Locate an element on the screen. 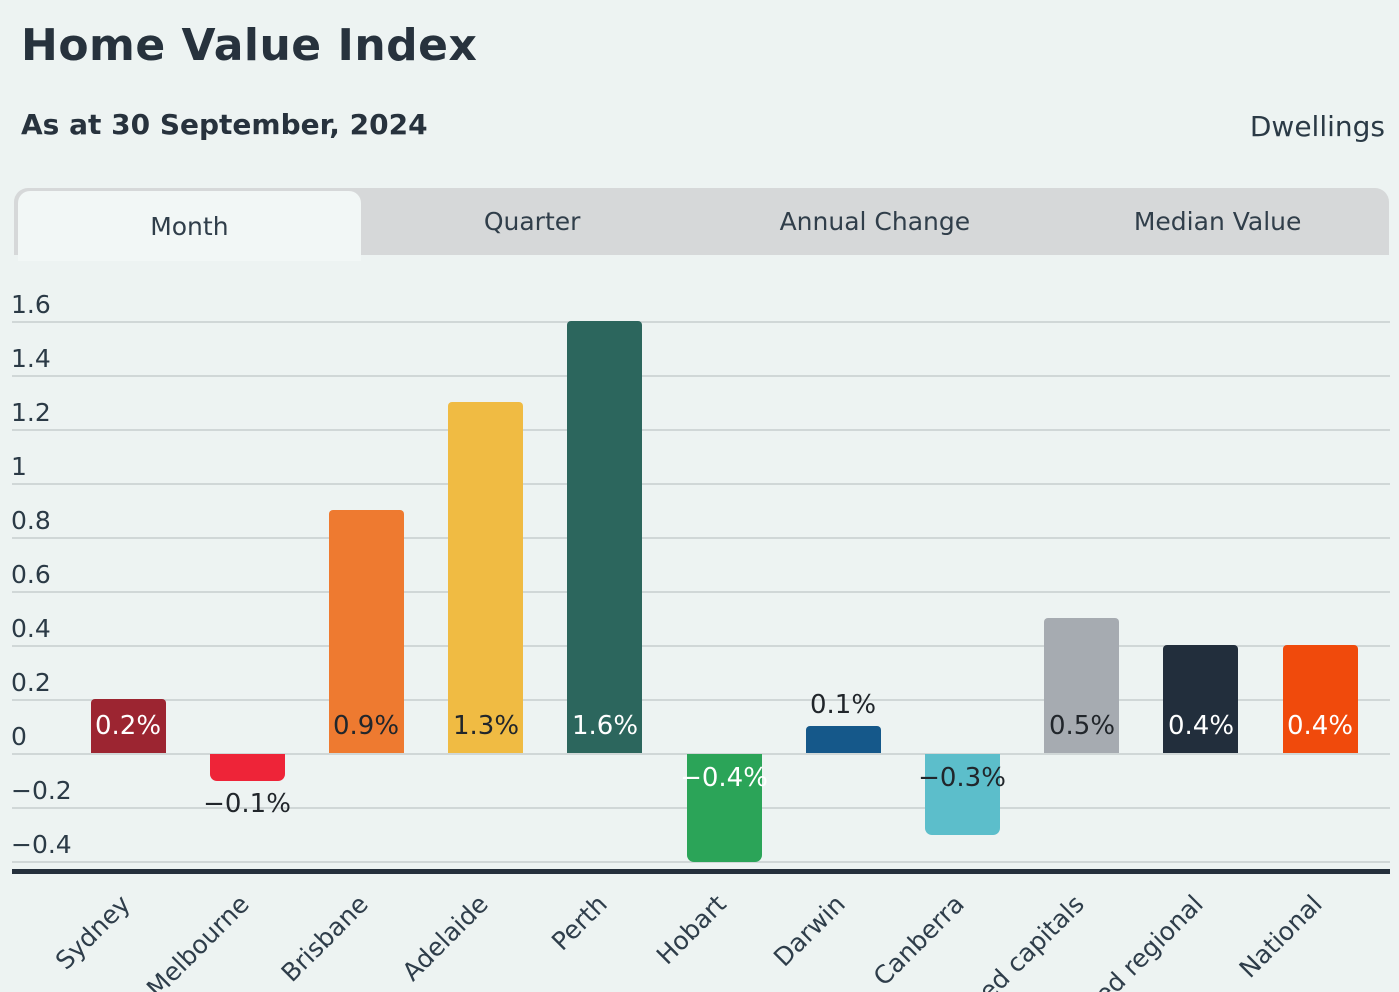  y-tick-label: 0.8 is located at coordinates (31, 520).